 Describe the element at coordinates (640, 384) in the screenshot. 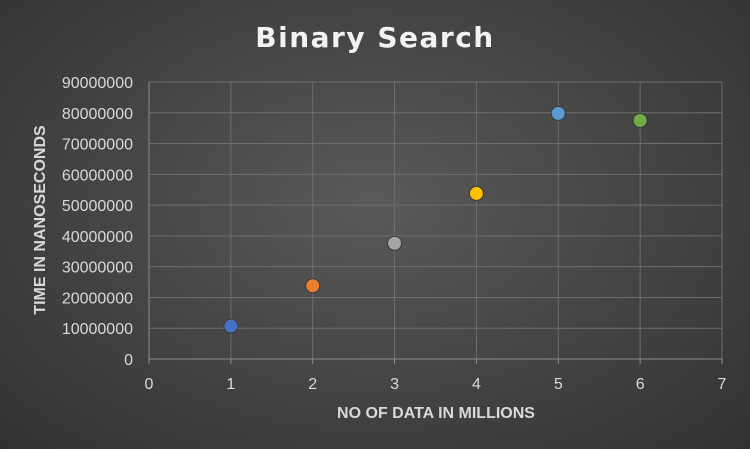

I see `x-tick-label: 6` at that location.